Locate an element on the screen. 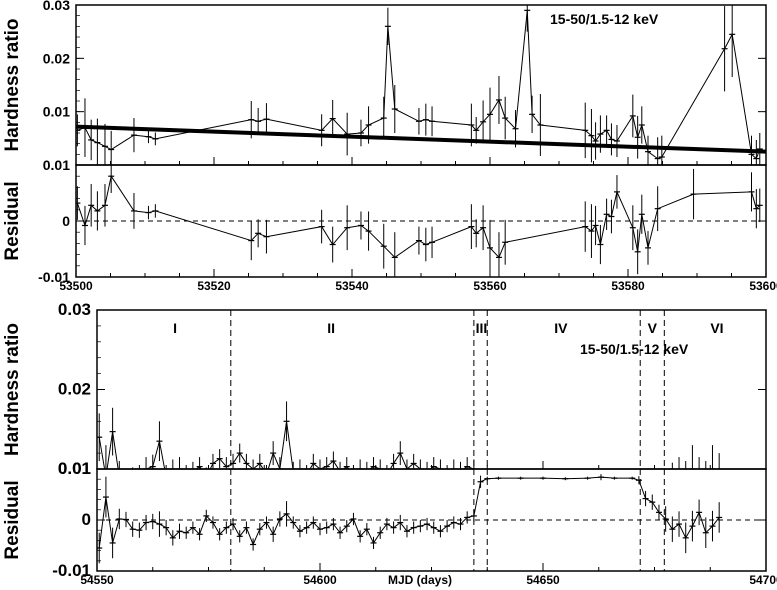 Image resolution: width=777 pixels, height=590 pixels. segment-label: IV is located at coordinates (561, 328).